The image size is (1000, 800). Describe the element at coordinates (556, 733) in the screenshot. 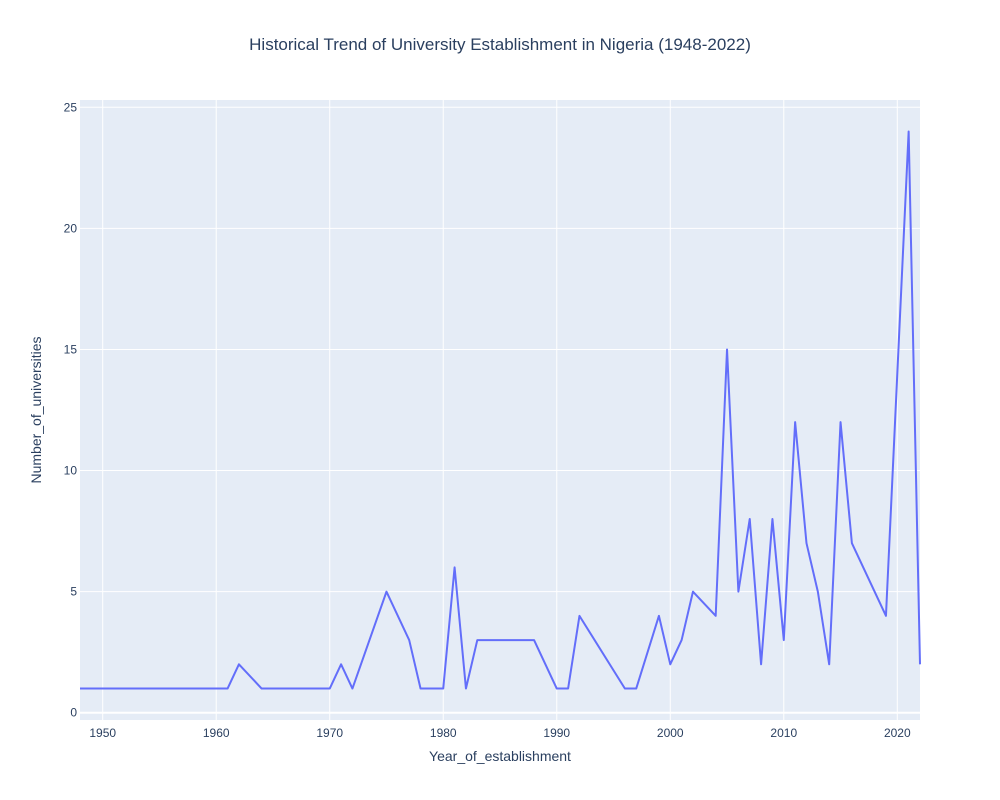

I see `x-tick-label: 1990` at that location.